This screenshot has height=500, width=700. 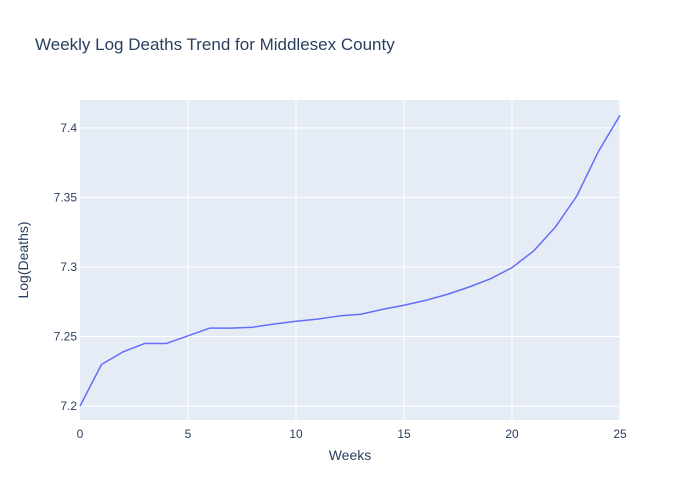 I want to click on x-tick-label: 15, so click(x=404, y=434).